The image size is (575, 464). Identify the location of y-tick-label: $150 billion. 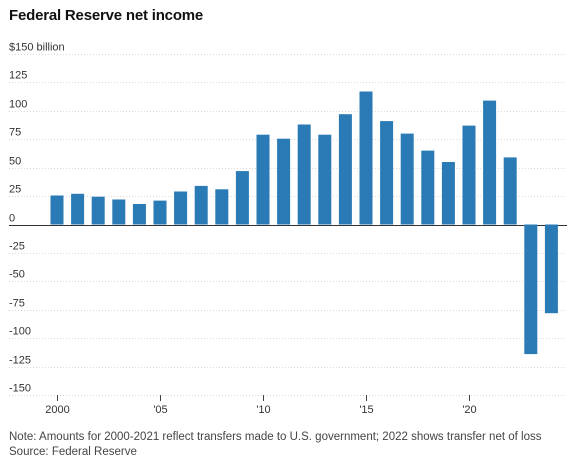
(37, 48).